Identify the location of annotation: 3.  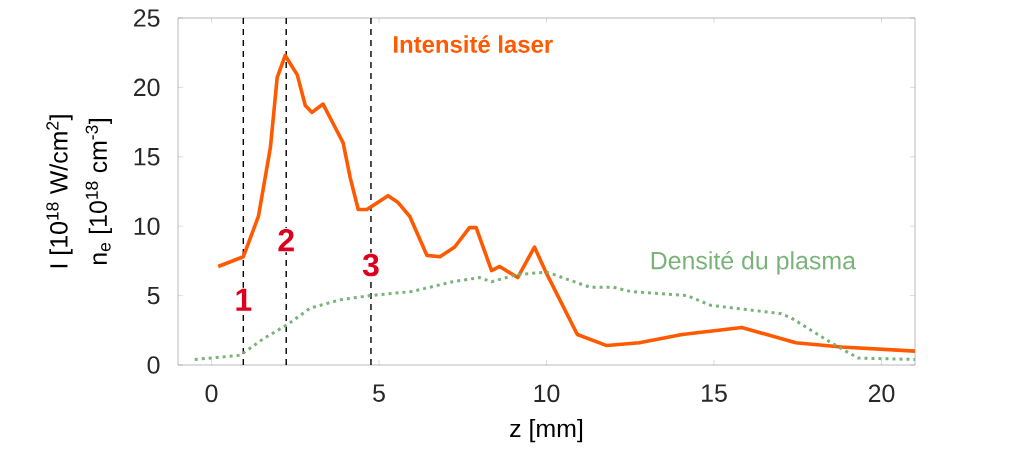
(370, 265).